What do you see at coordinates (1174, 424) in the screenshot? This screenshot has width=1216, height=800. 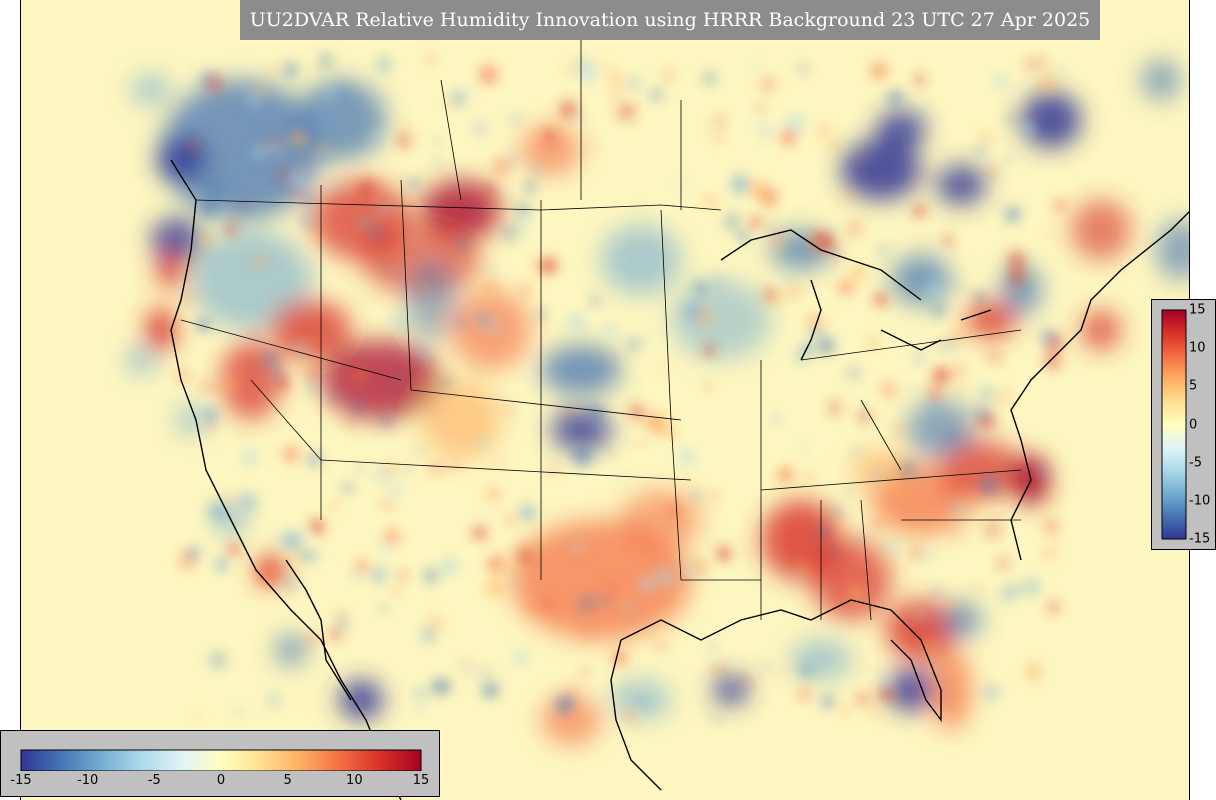 I see `colorbar-vertical-gradient` at bounding box center [1174, 424].